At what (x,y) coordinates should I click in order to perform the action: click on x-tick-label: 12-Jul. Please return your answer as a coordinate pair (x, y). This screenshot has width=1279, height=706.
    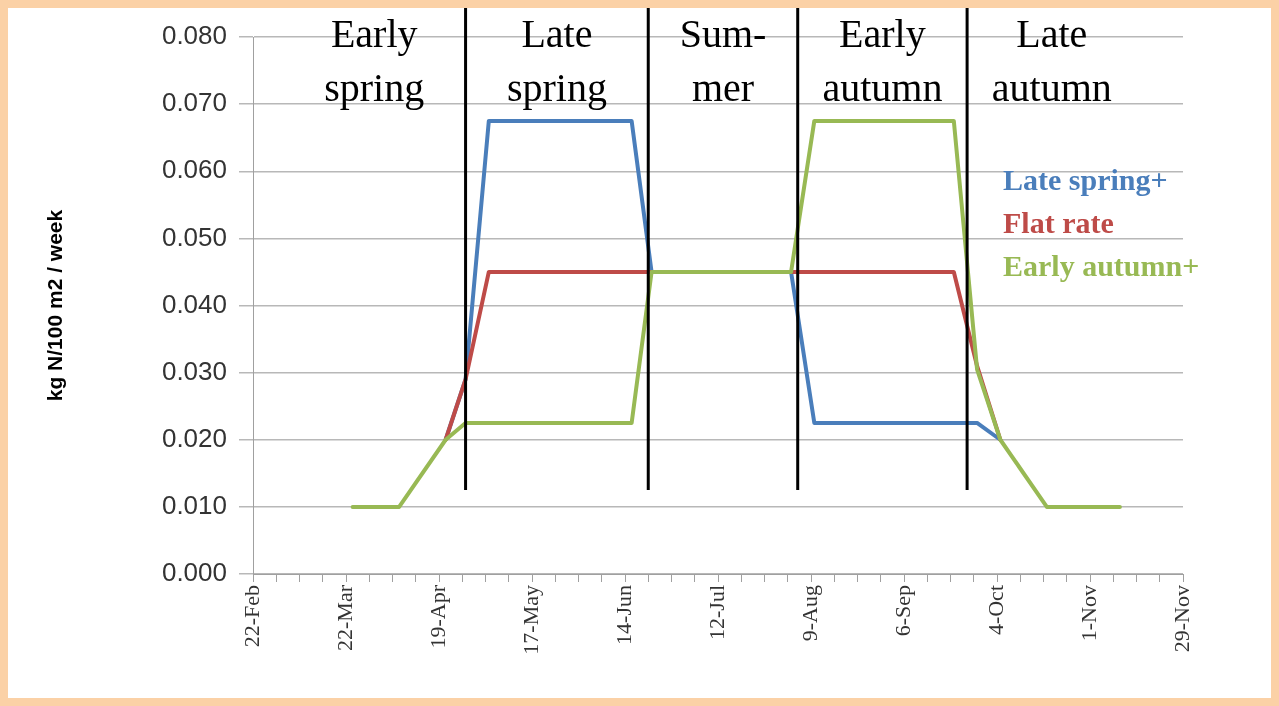
    Looking at the image, I should click on (716, 612).